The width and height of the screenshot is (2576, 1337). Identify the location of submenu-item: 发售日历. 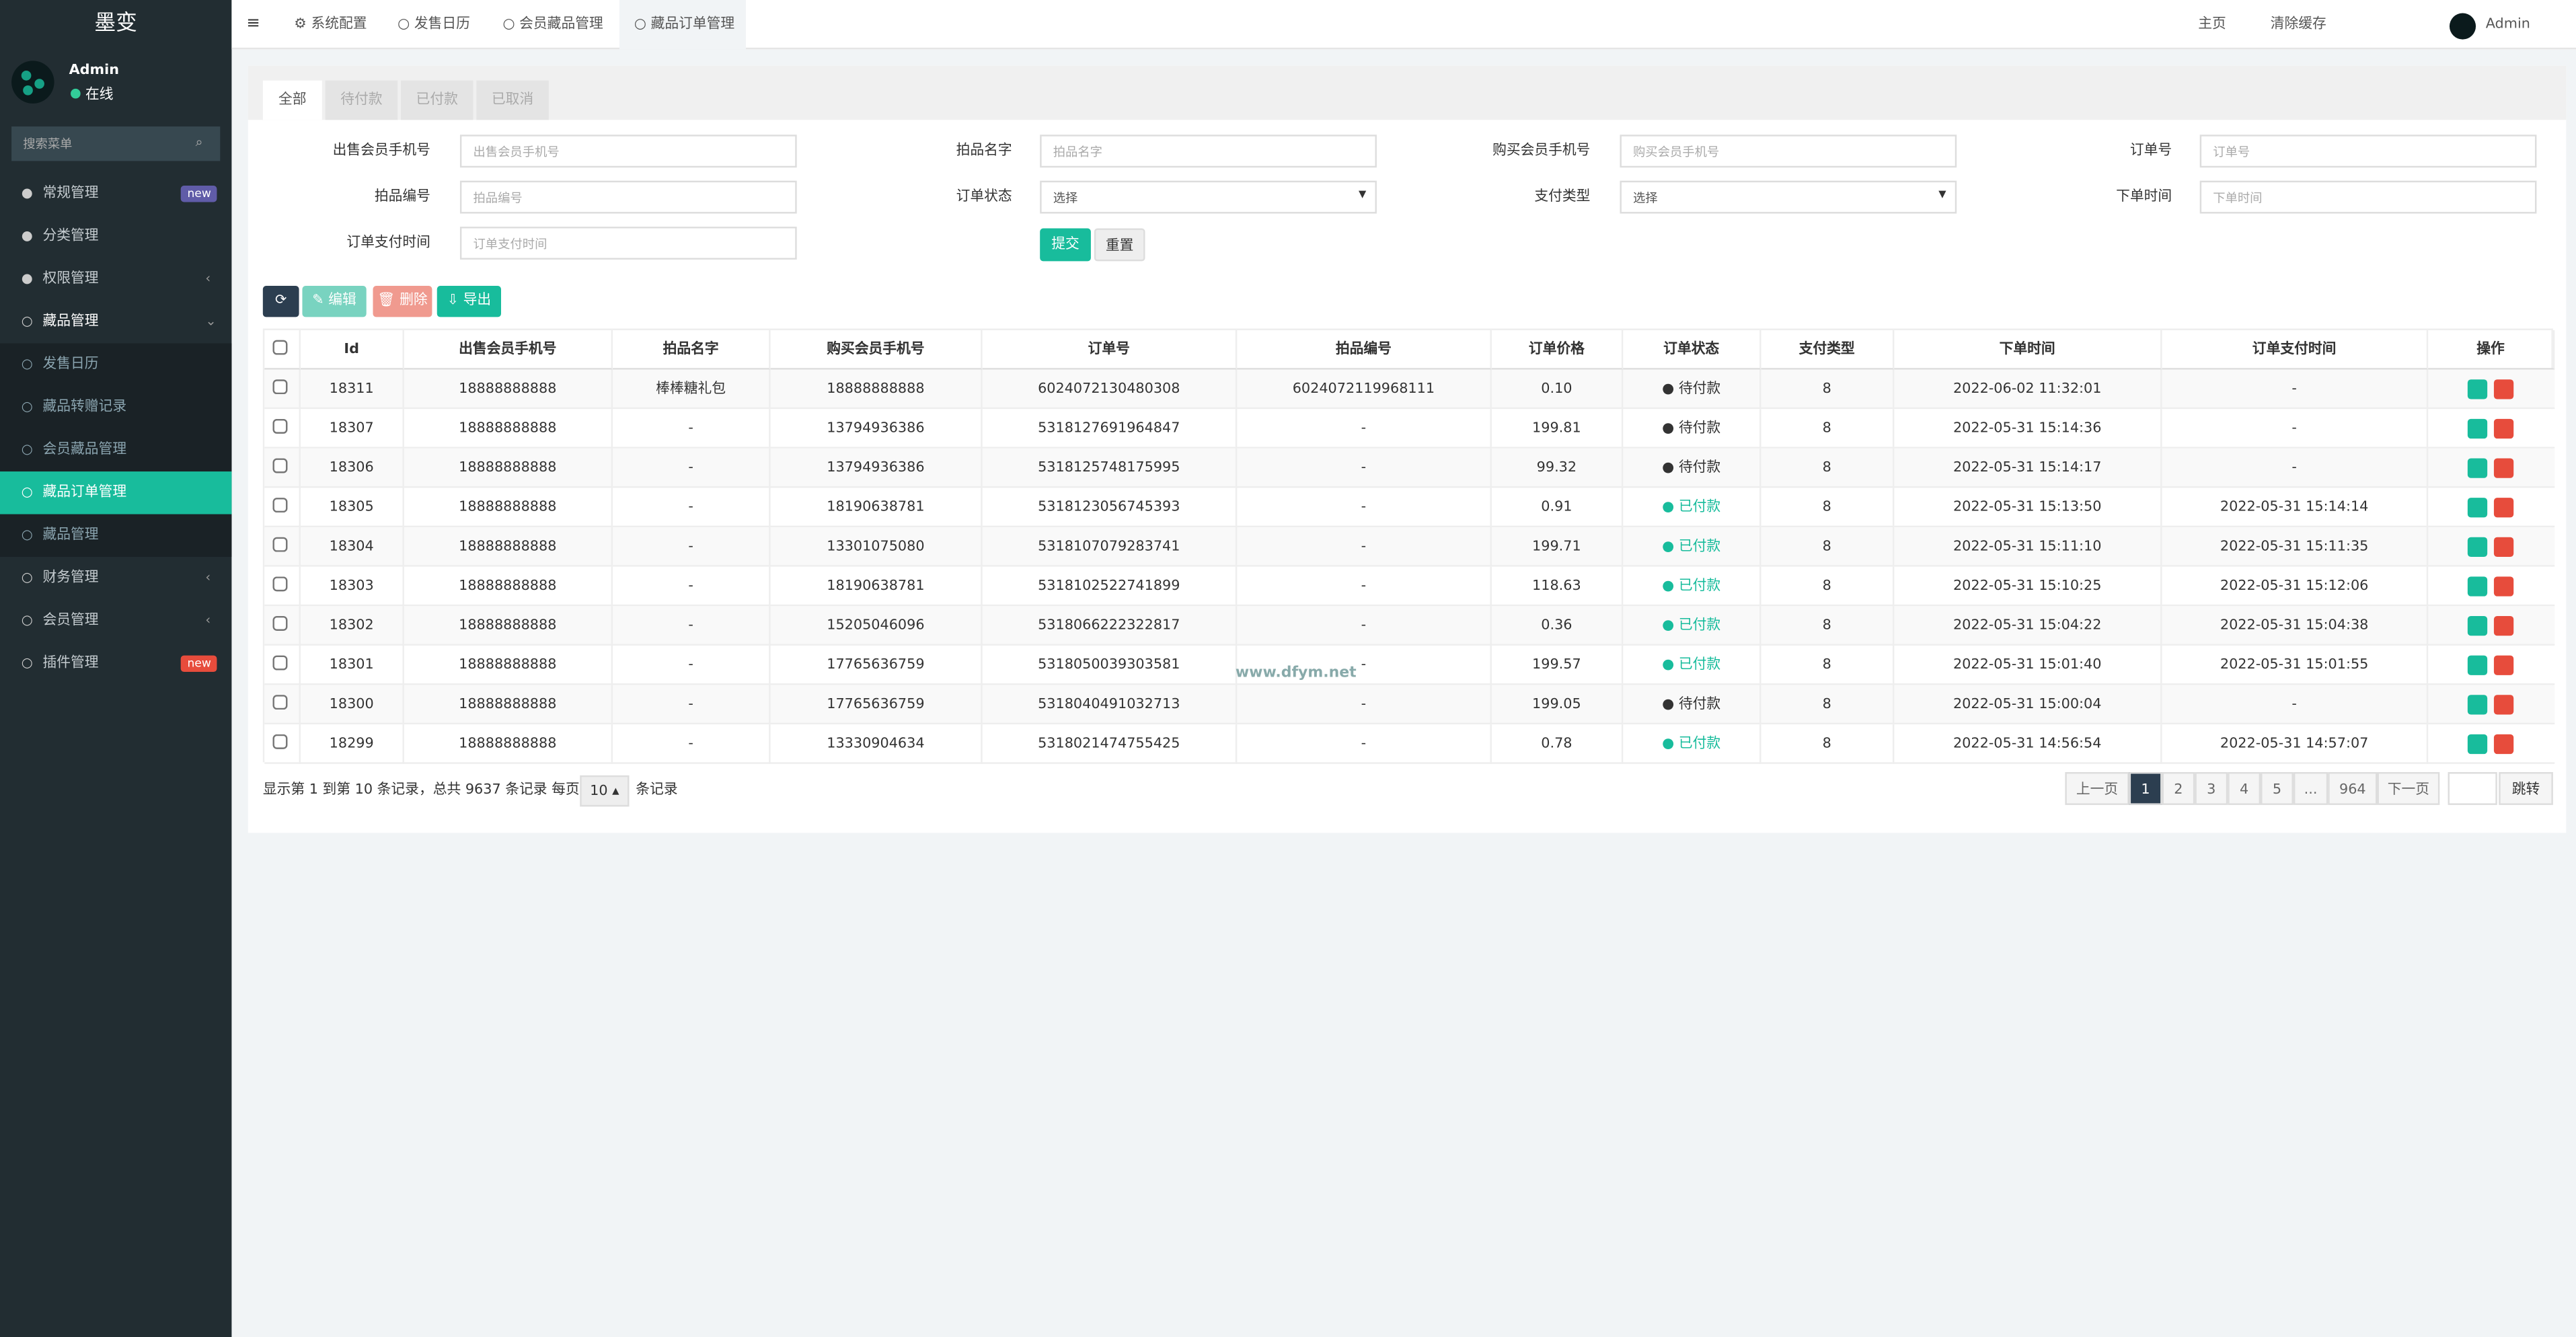
(70, 364).